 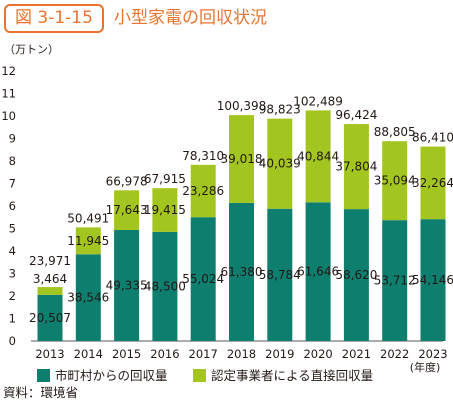 I want to click on data-label-certified: 39,018, so click(x=242, y=159).